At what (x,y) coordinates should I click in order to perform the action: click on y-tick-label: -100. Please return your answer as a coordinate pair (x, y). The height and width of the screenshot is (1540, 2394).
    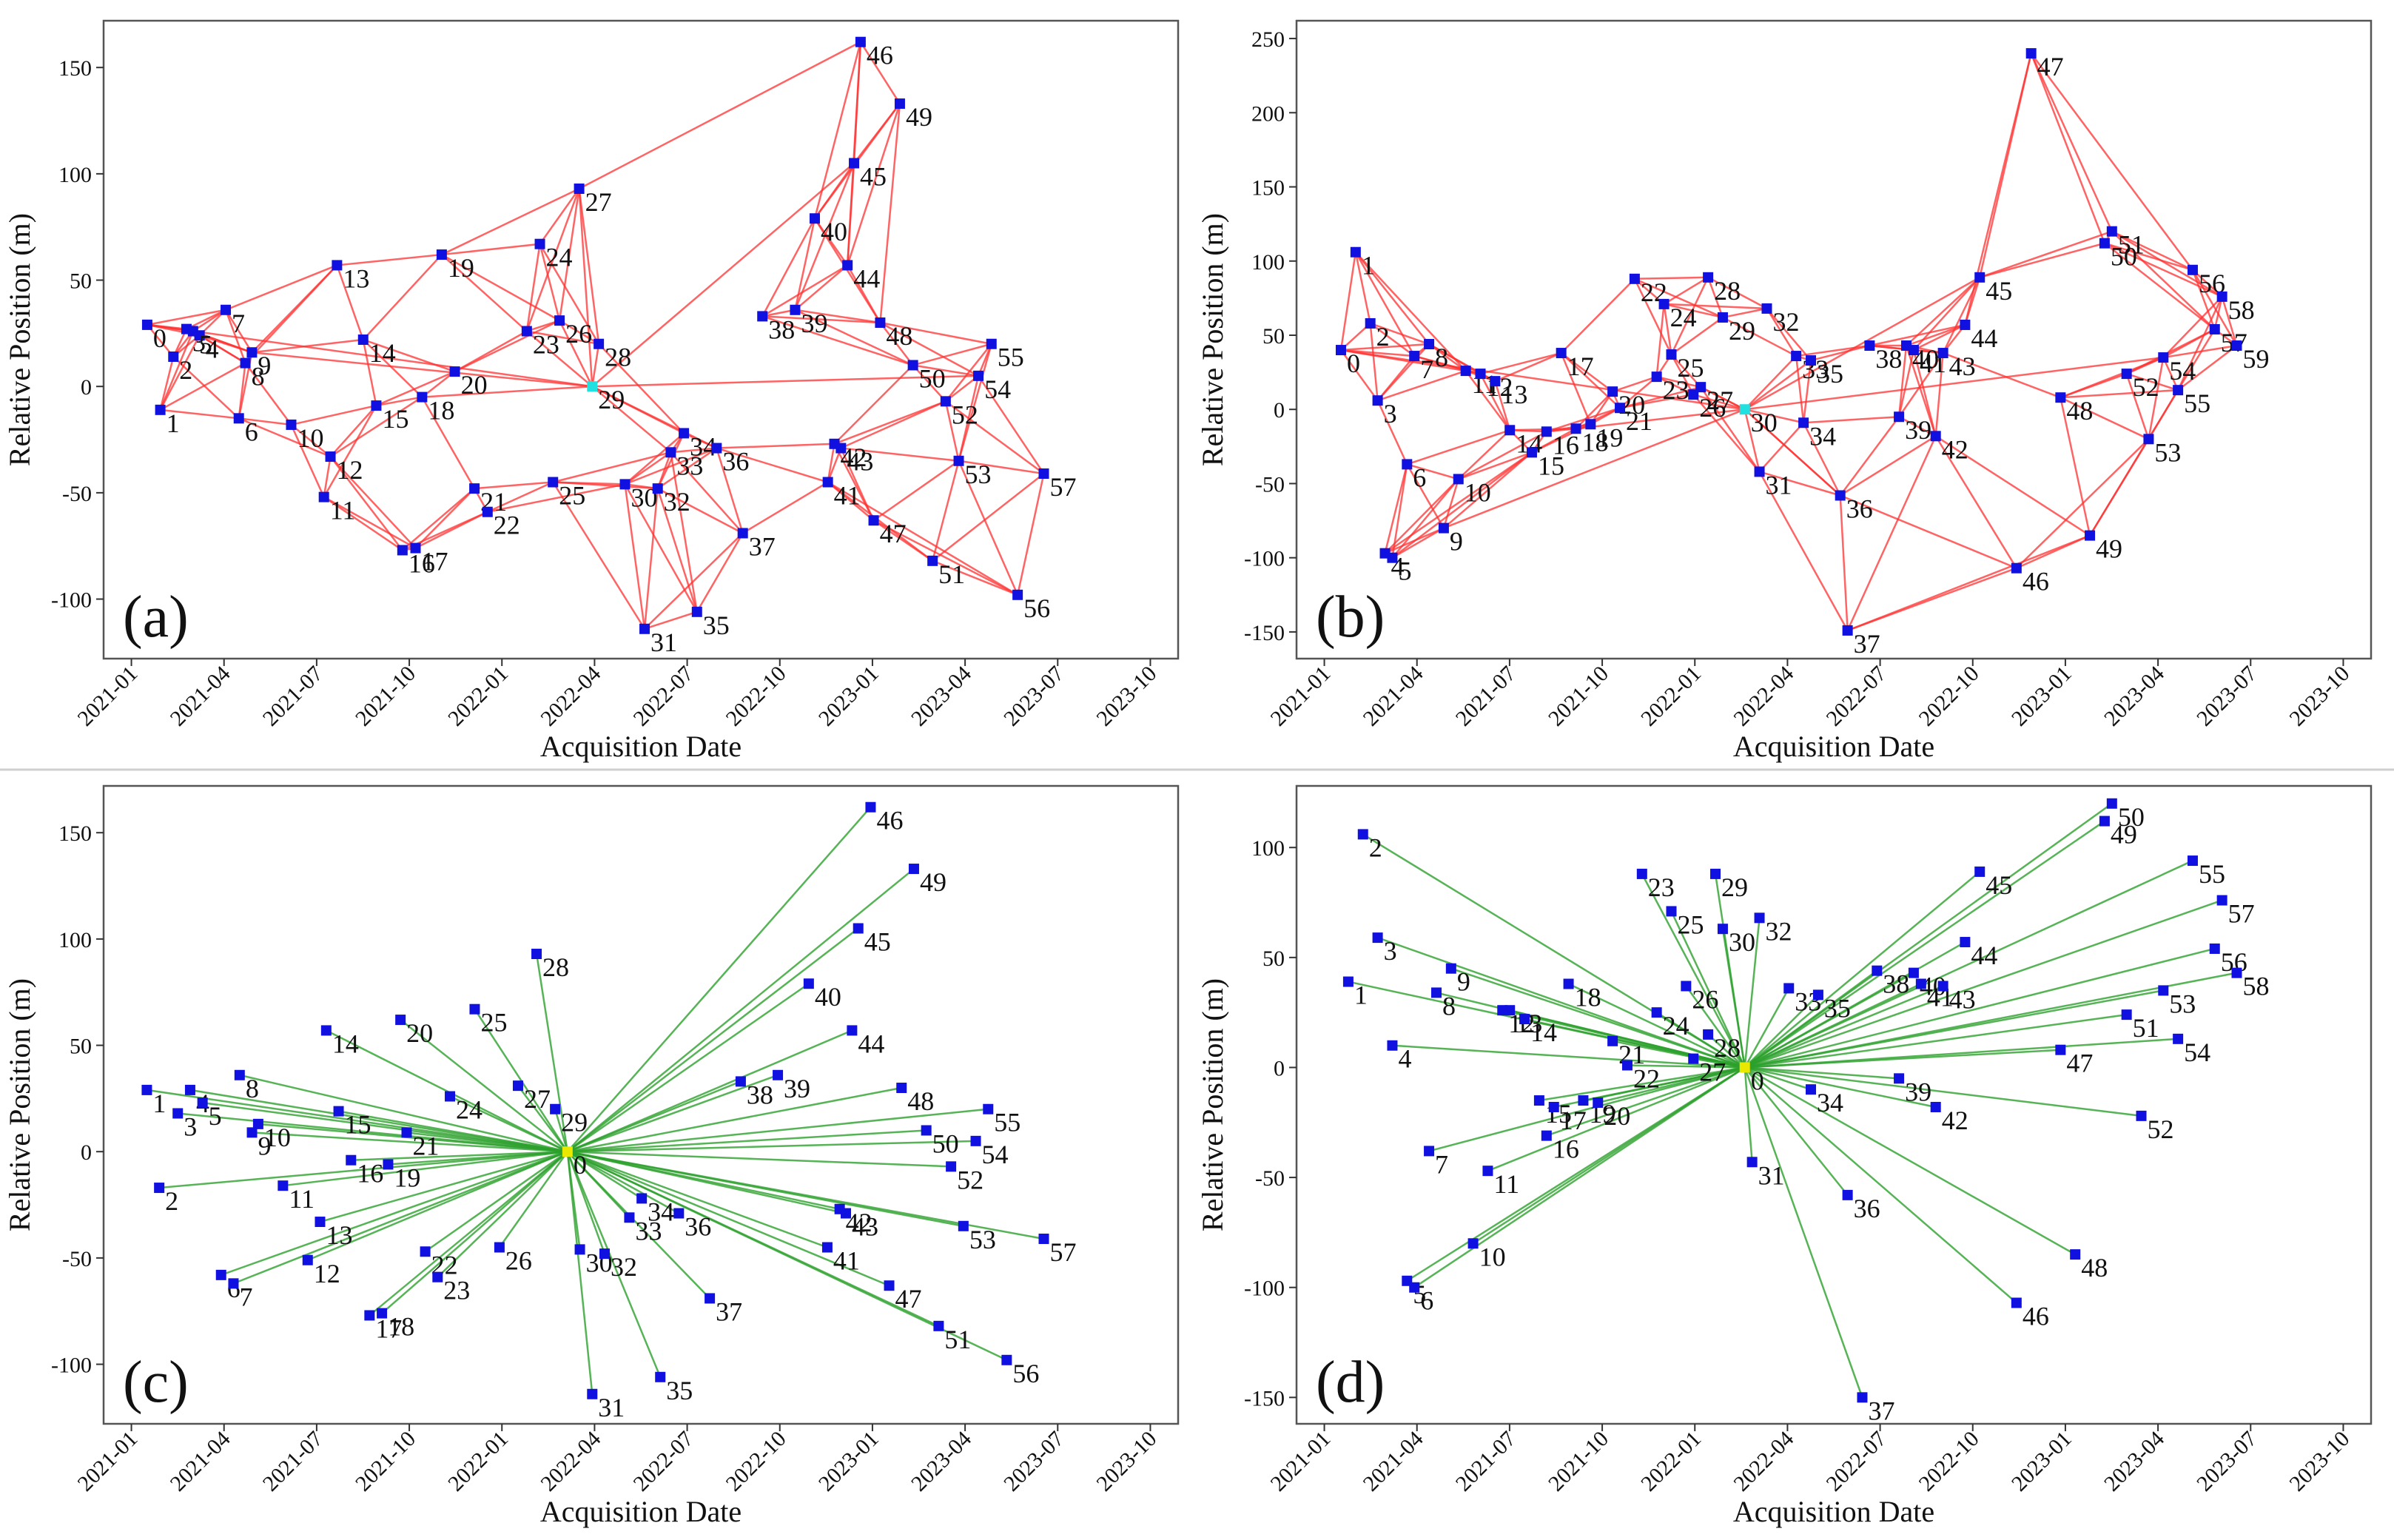
    Looking at the image, I should click on (71, 1366).